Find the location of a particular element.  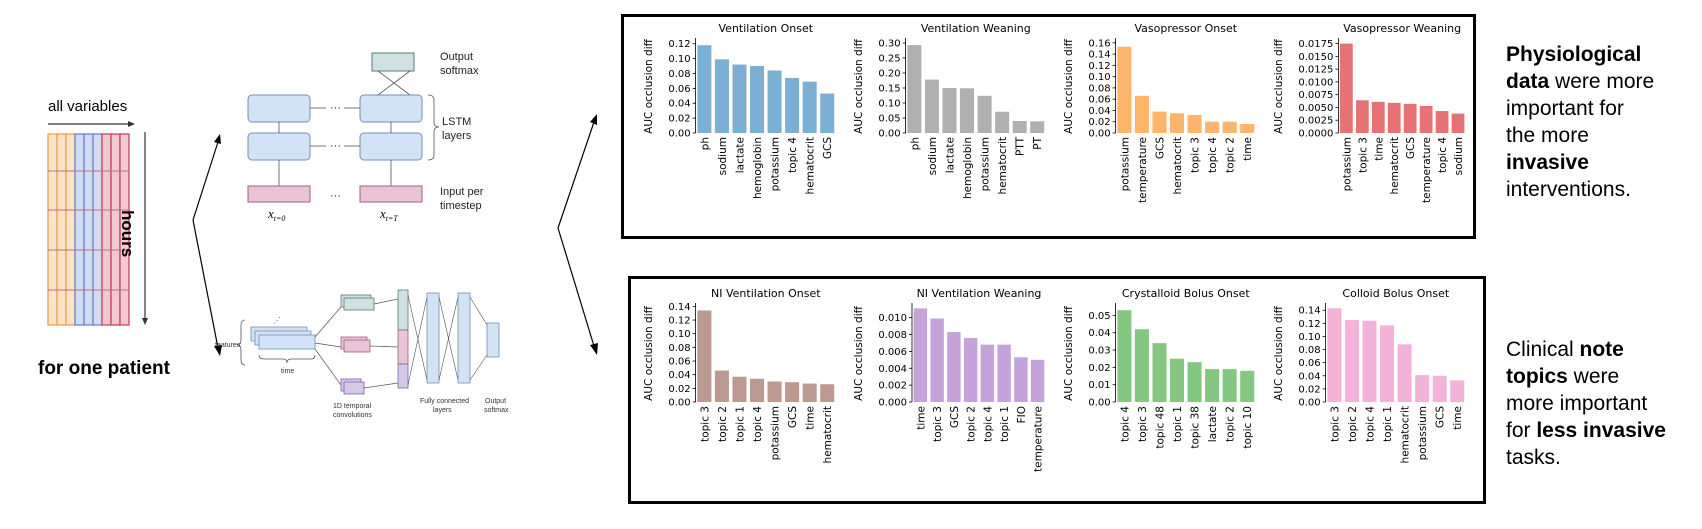

x-tick-label: lactate is located at coordinates (740, 155).